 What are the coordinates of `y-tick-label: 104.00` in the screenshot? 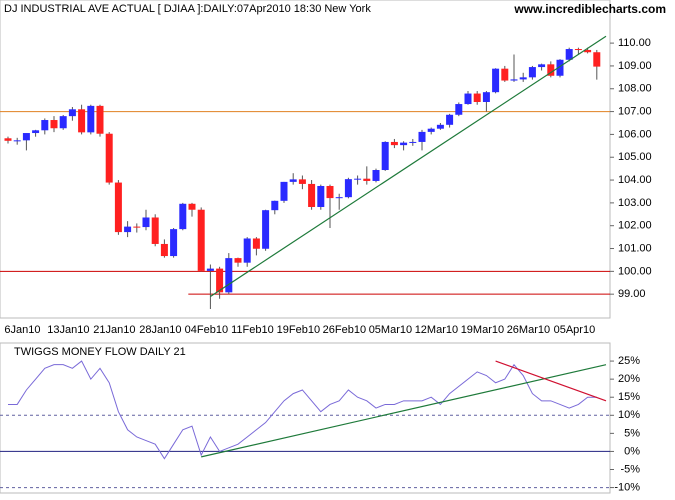 It's located at (635, 180).